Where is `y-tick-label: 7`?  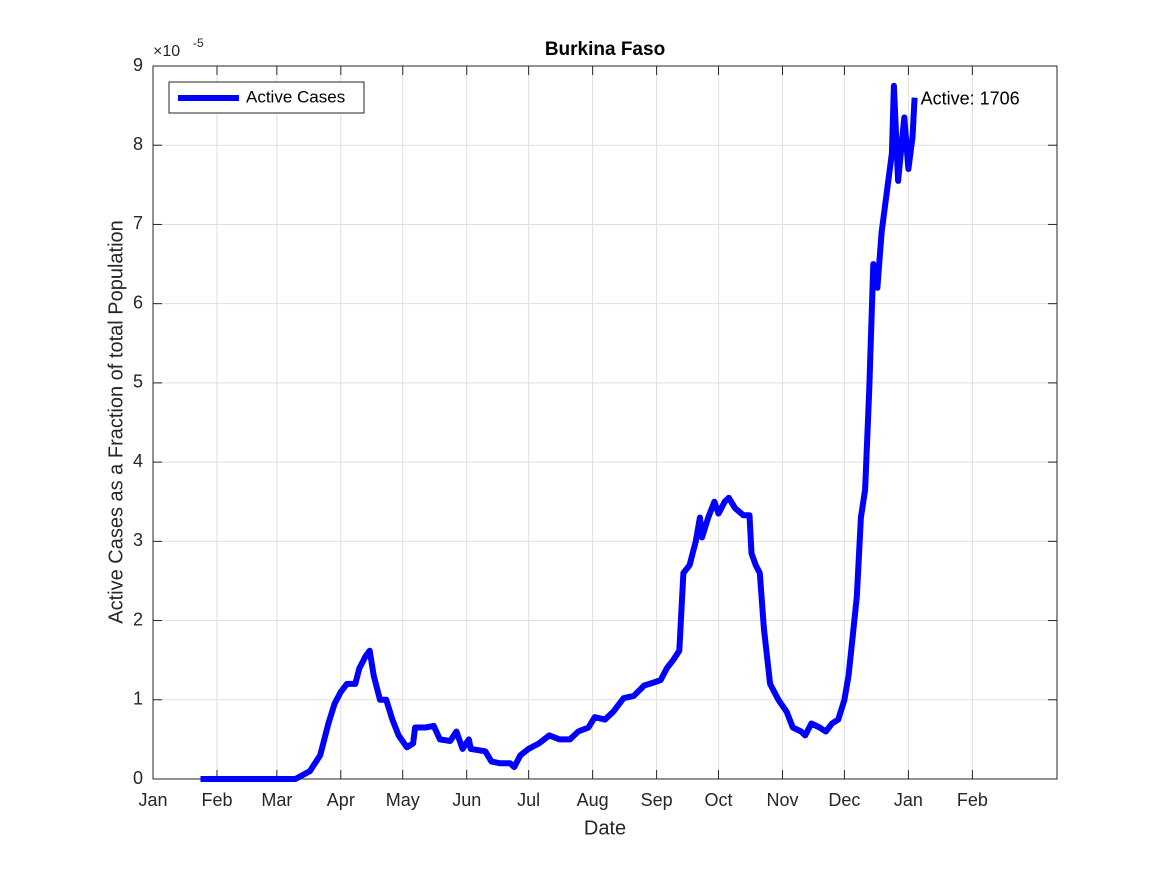
y-tick-label: 7 is located at coordinates (138, 223).